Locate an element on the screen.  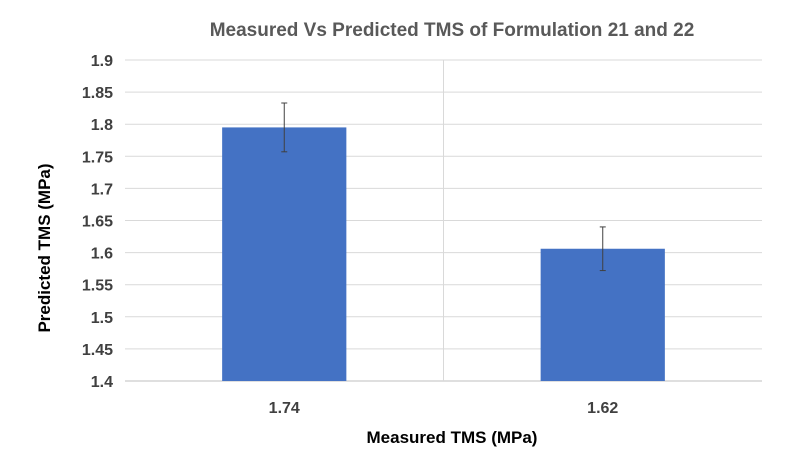
y-tick-label: 1.55 is located at coordinates (97, 286).